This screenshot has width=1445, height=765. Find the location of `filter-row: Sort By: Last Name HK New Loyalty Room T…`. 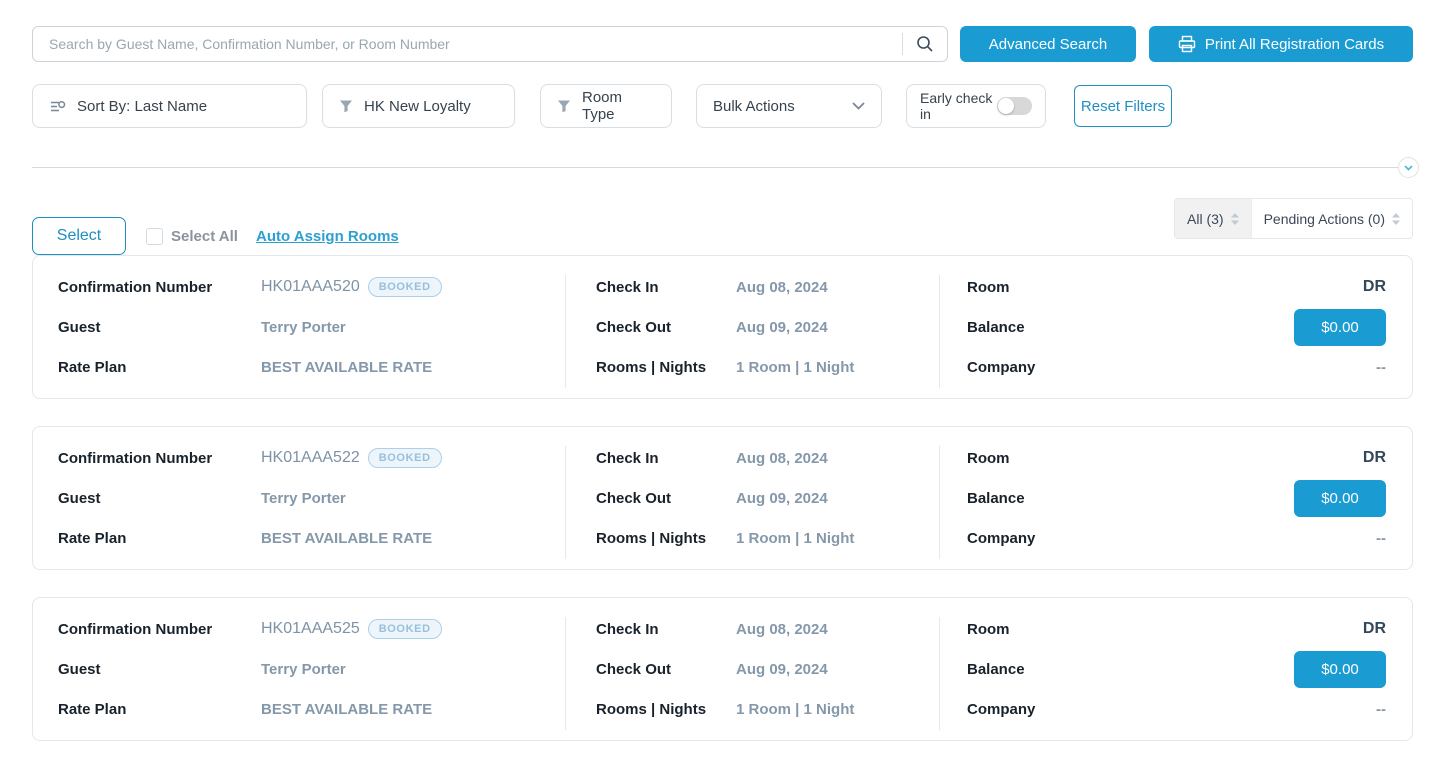

filter-row: Sort By: Last Name HK New Loyalty Room T… is located at coordinates (722, 106).